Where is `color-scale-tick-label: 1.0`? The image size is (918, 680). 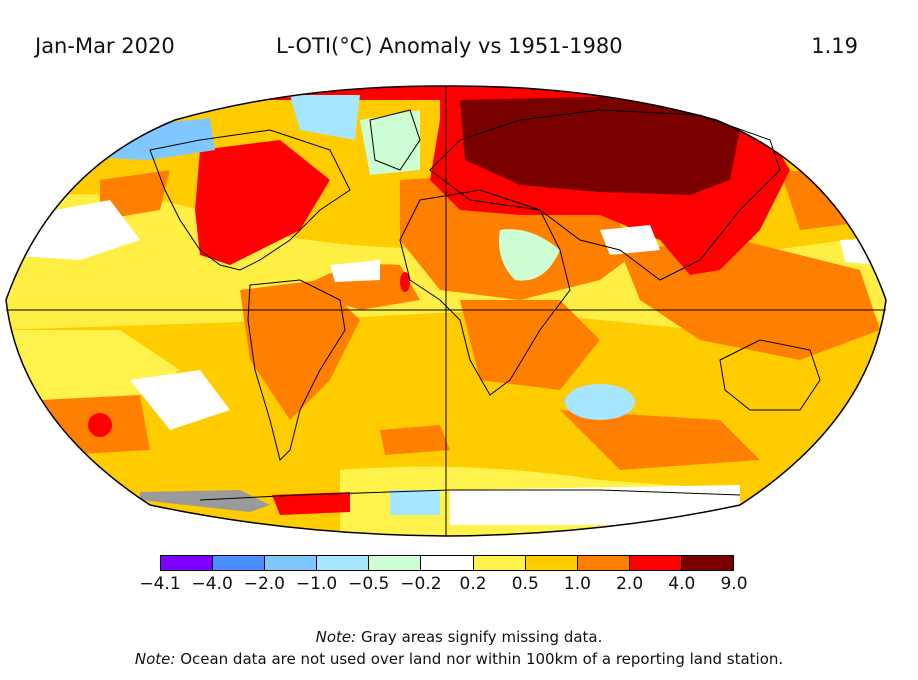 color-scale-tick-label: 1.0 is located at coordinates (577, 584).